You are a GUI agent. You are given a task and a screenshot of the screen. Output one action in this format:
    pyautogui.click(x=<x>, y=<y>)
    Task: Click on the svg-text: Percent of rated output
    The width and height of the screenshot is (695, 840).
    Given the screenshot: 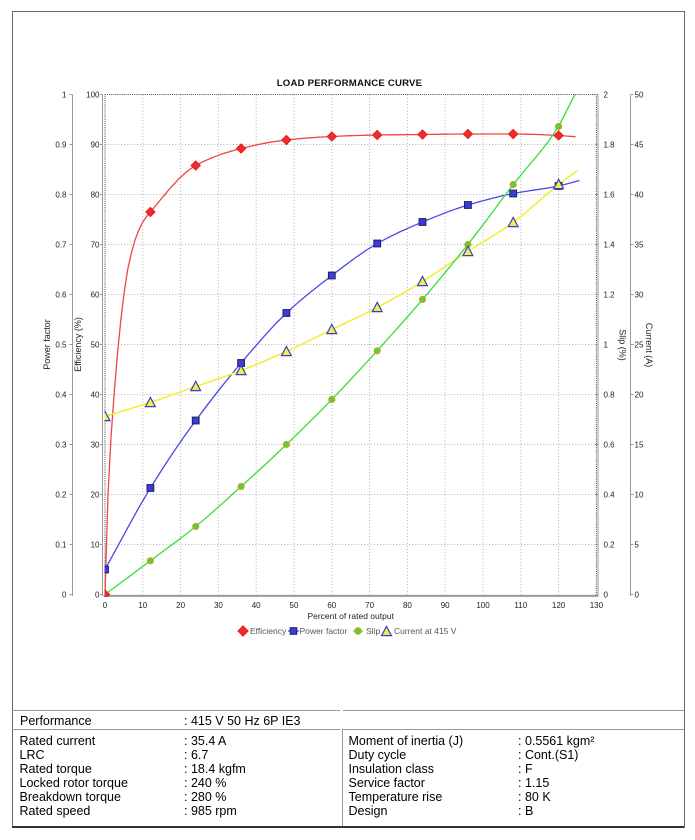 What is the action you would take?
    pyautogui.click(x=350, y=616)
    